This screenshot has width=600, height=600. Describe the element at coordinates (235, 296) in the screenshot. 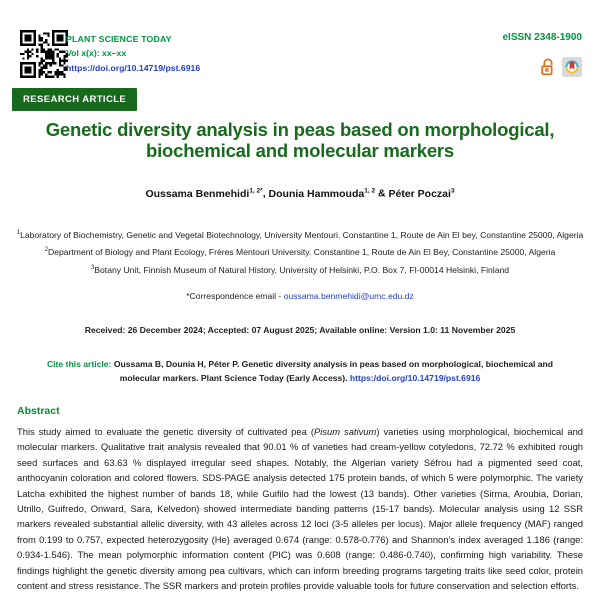

I see `correspondence-label: *Correspondence email -` at that location.